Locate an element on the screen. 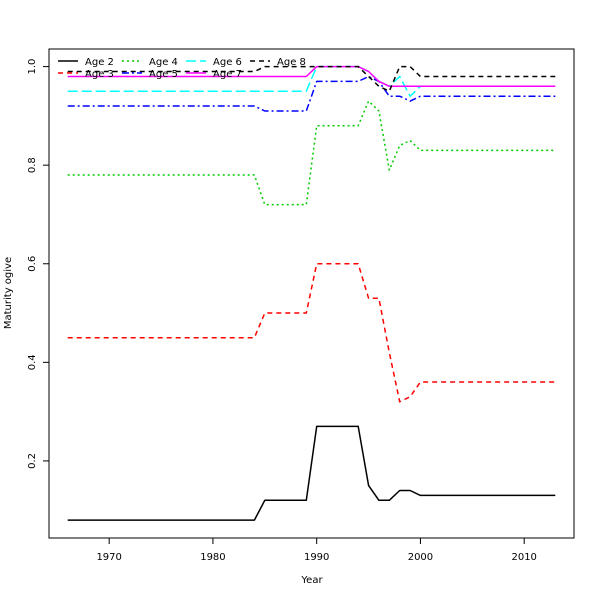 This screenshot has width=600, height=600. y-axis: 0.2 0.4 0.6 0.8 1.0 is located at coordinates (38, 264).